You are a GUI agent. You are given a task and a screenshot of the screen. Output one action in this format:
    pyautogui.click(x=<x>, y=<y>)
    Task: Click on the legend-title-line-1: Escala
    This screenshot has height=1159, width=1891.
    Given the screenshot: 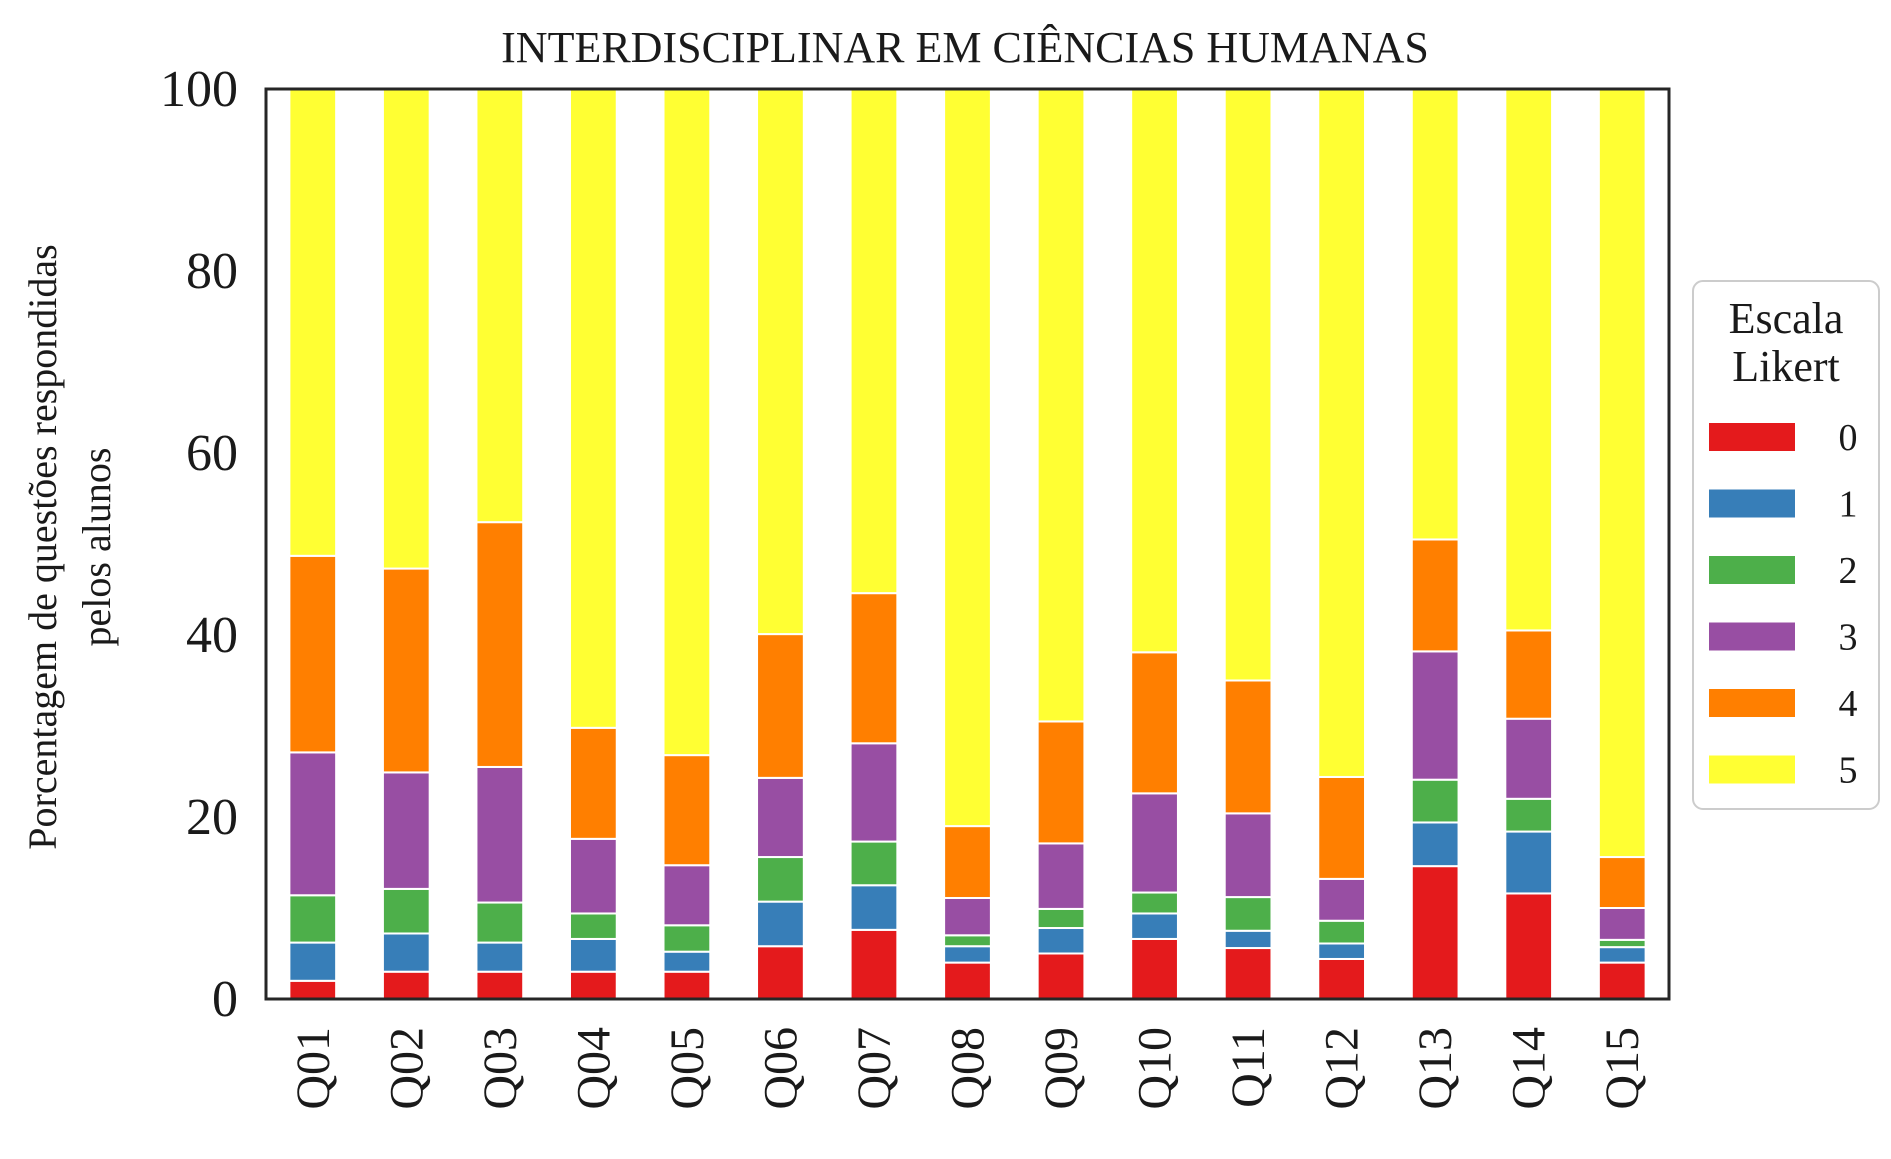 What is the action you would take?
    pyautogui.click(x=1786, y=318)
    